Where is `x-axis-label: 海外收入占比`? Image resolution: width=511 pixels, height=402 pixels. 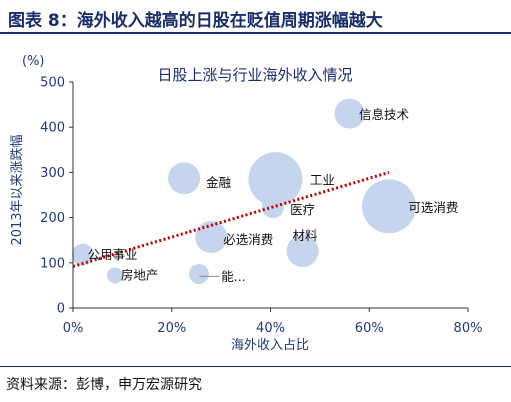
x-axis-label: 海外收入占比 is located at coordinates (270, 345).